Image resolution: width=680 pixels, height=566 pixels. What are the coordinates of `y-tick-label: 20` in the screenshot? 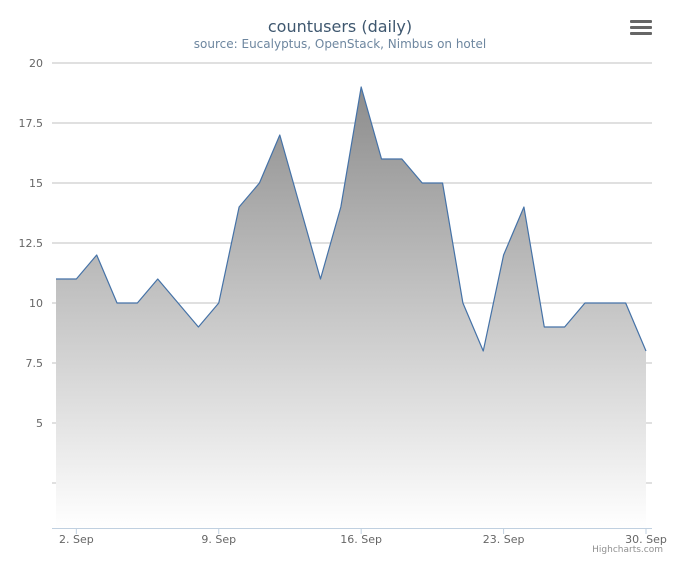 It's located at (36, 63).